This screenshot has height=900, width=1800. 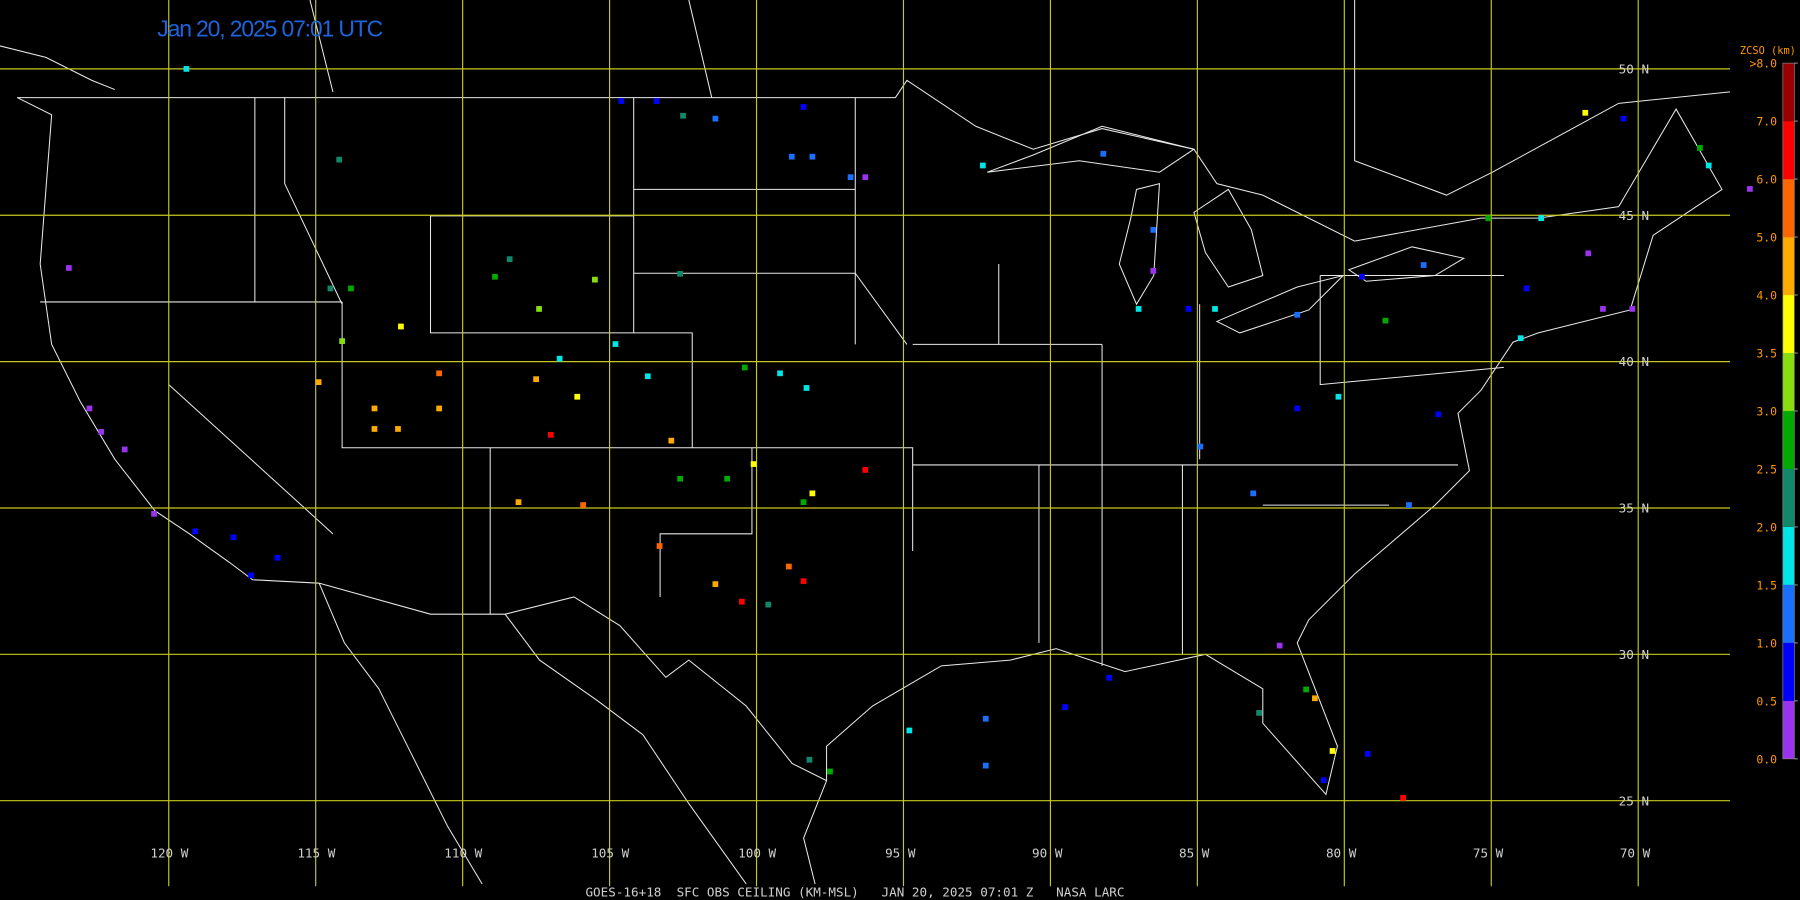 What do you see at coordinates (1766, 180) in the screenshot?
I see `colorbar-label: 6.0` at bounding box center [1766, 180].